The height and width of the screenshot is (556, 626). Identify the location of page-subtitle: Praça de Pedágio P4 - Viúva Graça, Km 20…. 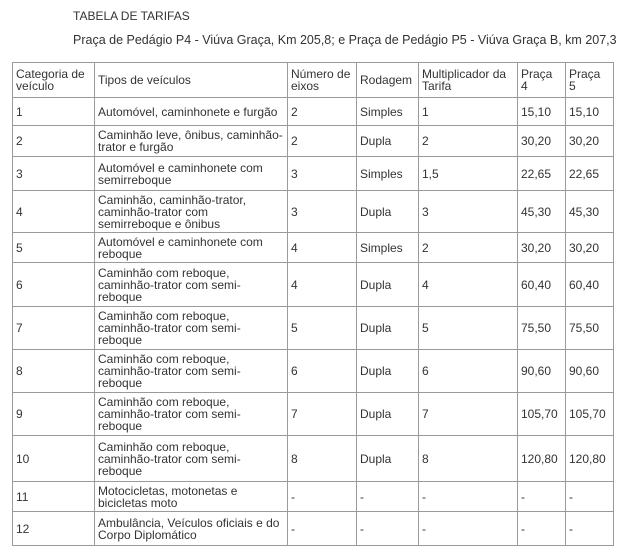
(345, 40).